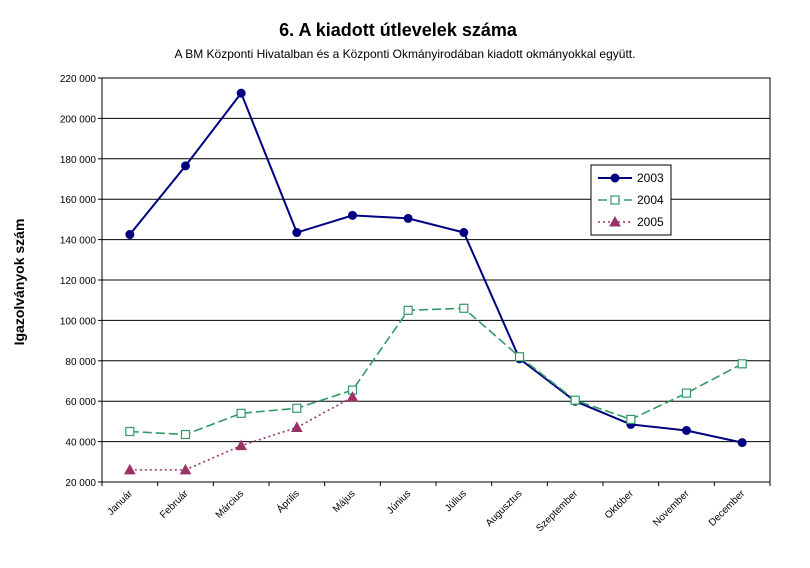 The width and height of the screenshot is (810, 568). I want to click on y-tick-label: 80 000, so click(80, 362).